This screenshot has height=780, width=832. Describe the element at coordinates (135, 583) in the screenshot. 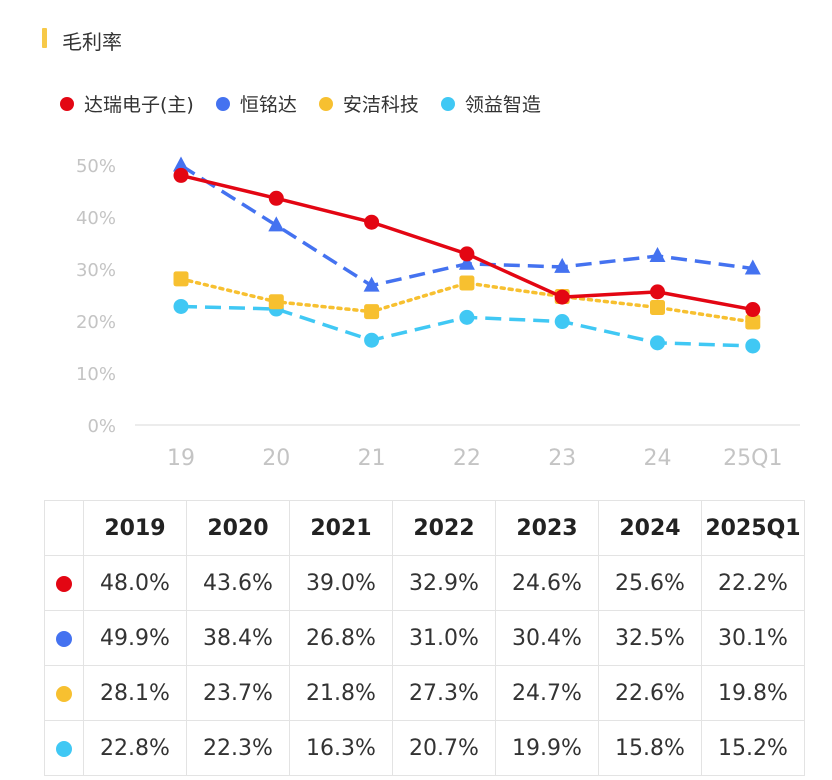

I see `table-cell: 48.0%` at that location.